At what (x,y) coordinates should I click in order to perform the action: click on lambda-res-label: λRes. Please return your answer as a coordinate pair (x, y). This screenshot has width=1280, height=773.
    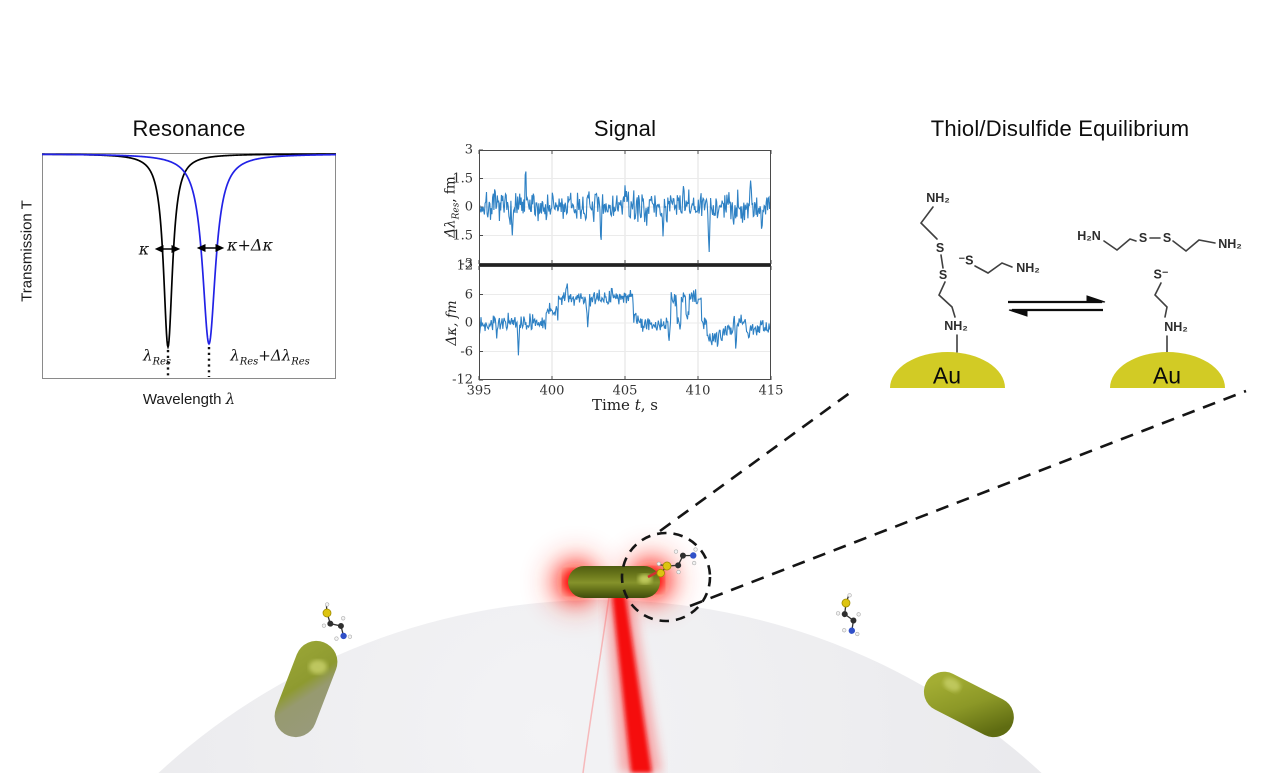
    Looking at the image, I should click on (157, 357).